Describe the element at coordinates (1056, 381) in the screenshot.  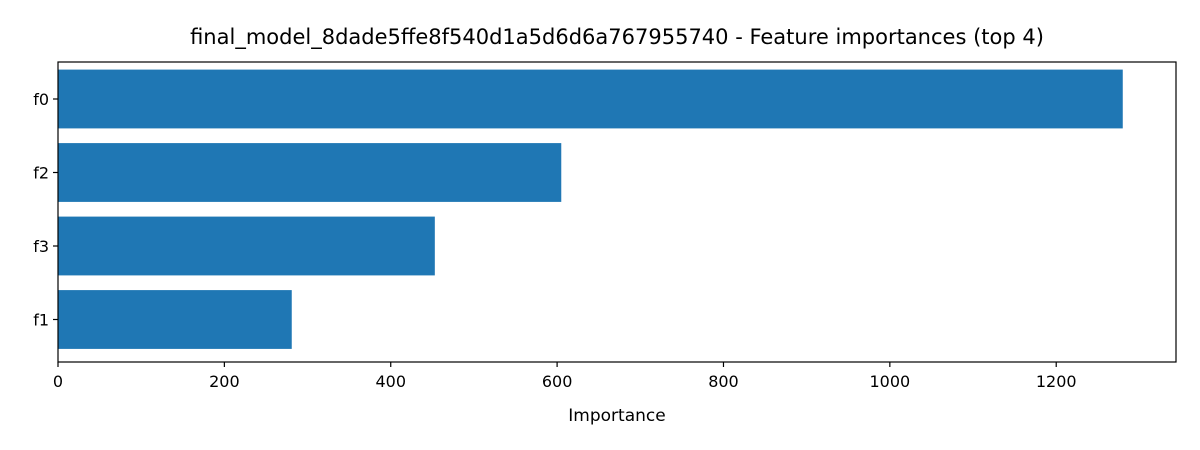
I see `x-tick-label: 1200` at that location.